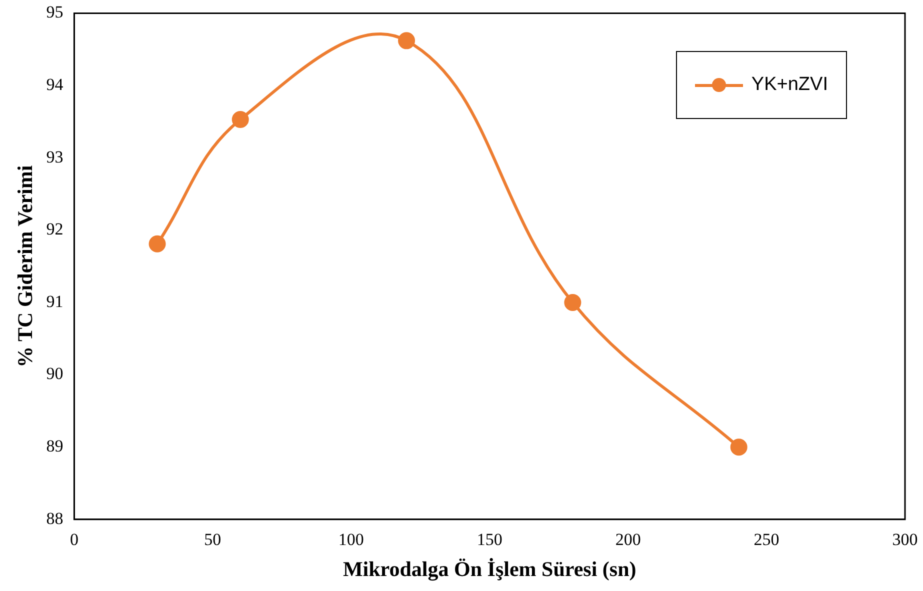 The image size is (923, 591). Describe the element at coordinates (789, 85) in the screenshot. I see `legend-label: YK+nZVI` at that location.